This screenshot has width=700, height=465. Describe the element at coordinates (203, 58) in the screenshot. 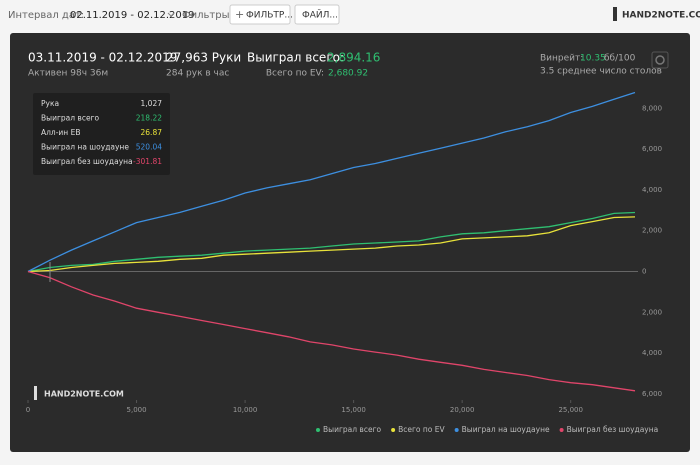

I see `hands: 27,963 Руки` at that location.